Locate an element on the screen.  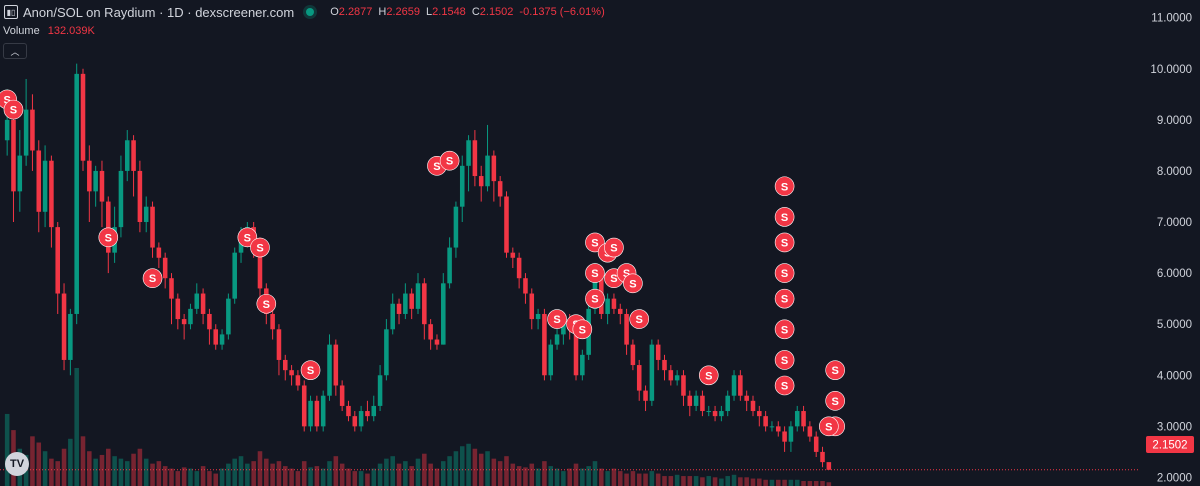
price-axis-tick: 3.0000 is located at coordinates (1174, 427).